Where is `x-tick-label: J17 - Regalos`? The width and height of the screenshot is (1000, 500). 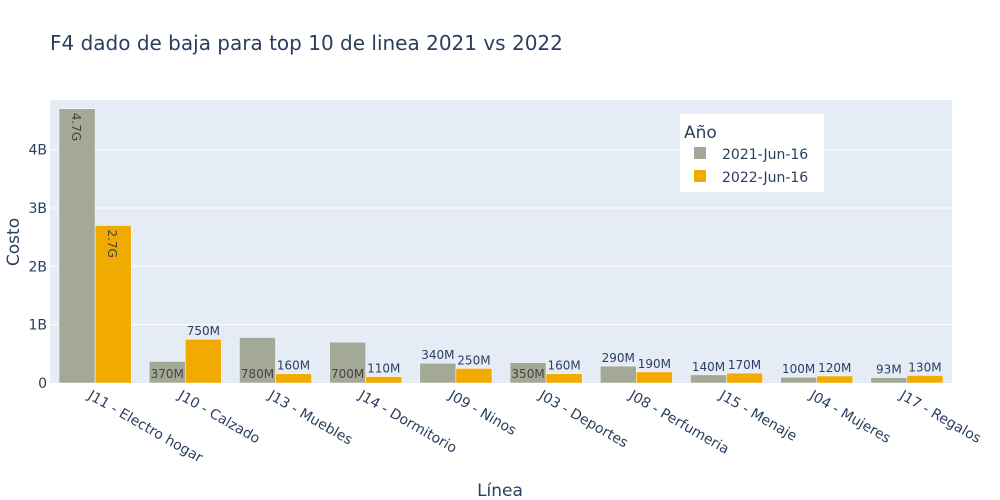
x-tick-label: J17 - Regalos is located at coordinates (940, 417).